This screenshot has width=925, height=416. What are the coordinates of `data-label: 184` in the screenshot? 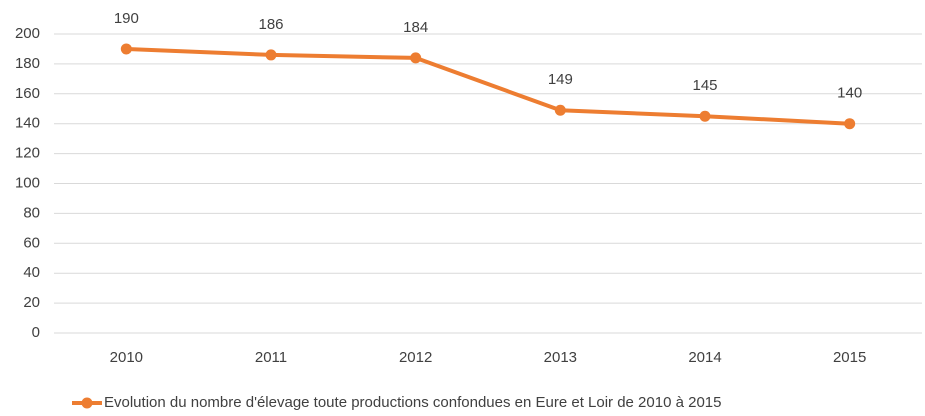 It's located at (415, 27).